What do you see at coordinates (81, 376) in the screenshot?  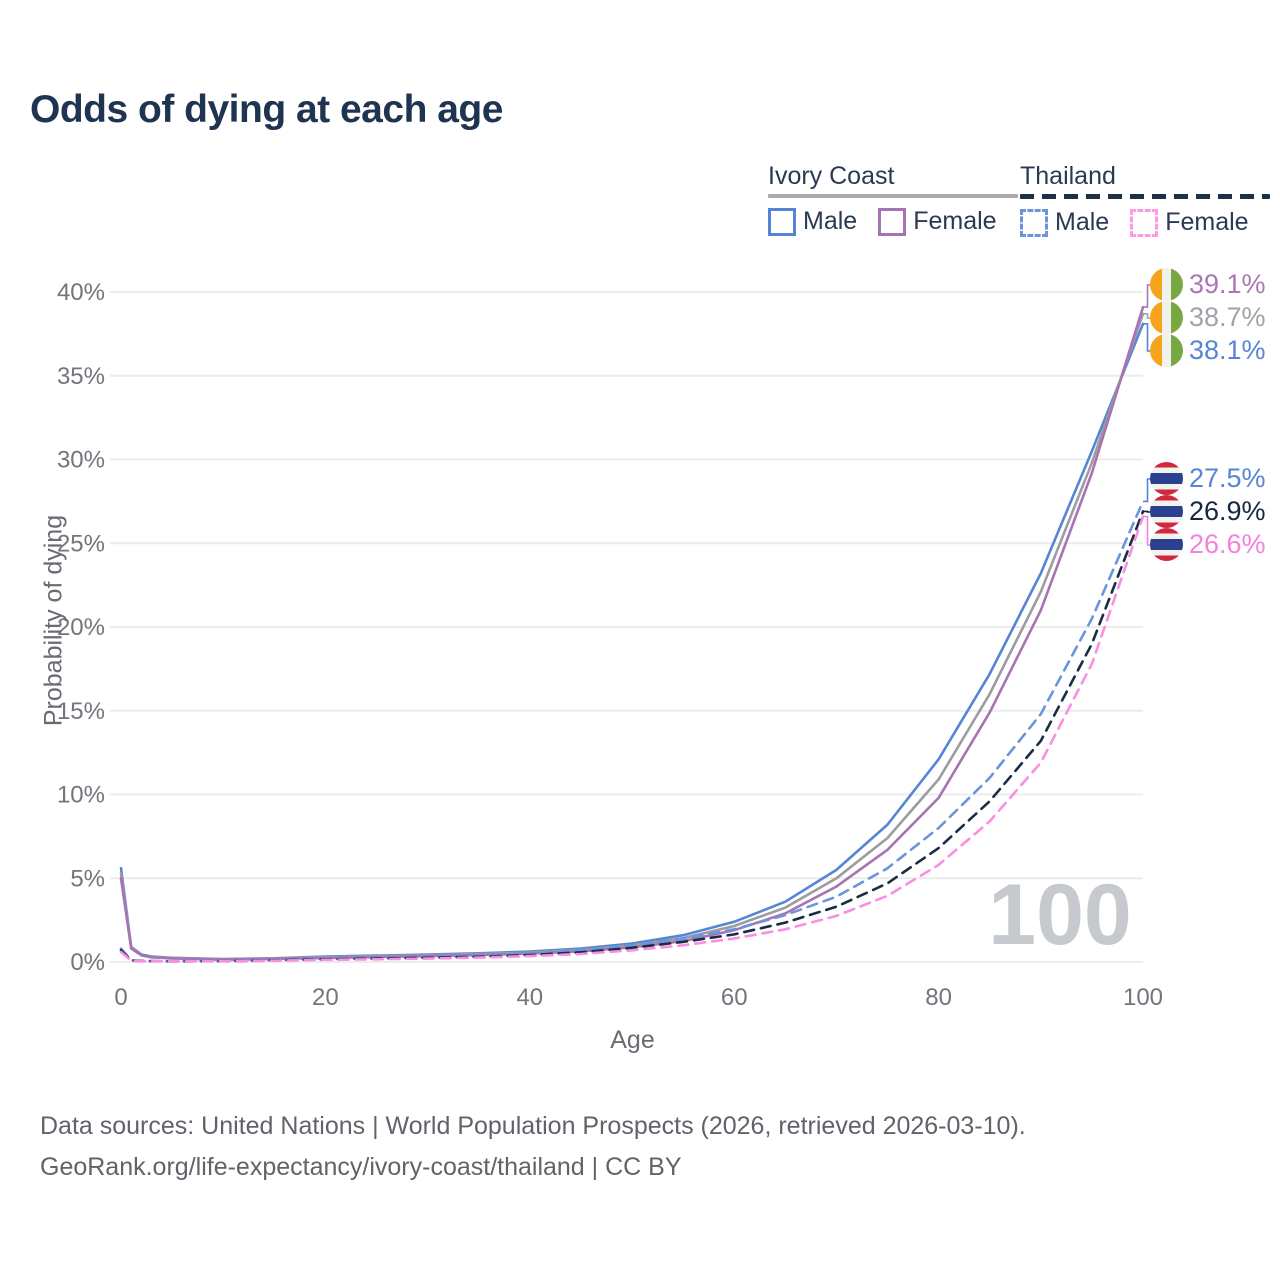 I see `y-tick-label: 35%` at bounding box center [81, 376].